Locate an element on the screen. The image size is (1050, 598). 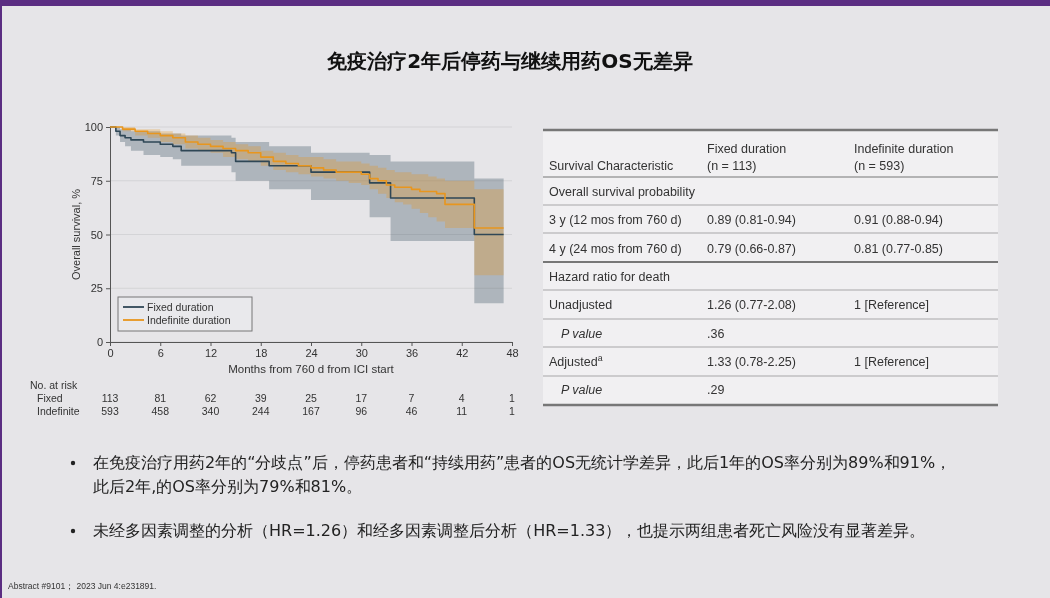
text: 7 is located at coordinates (411, 398).